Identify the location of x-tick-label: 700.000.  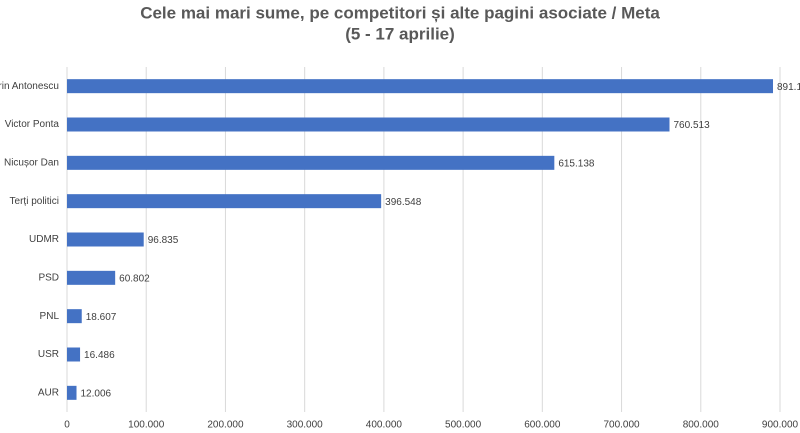
(621, 425).